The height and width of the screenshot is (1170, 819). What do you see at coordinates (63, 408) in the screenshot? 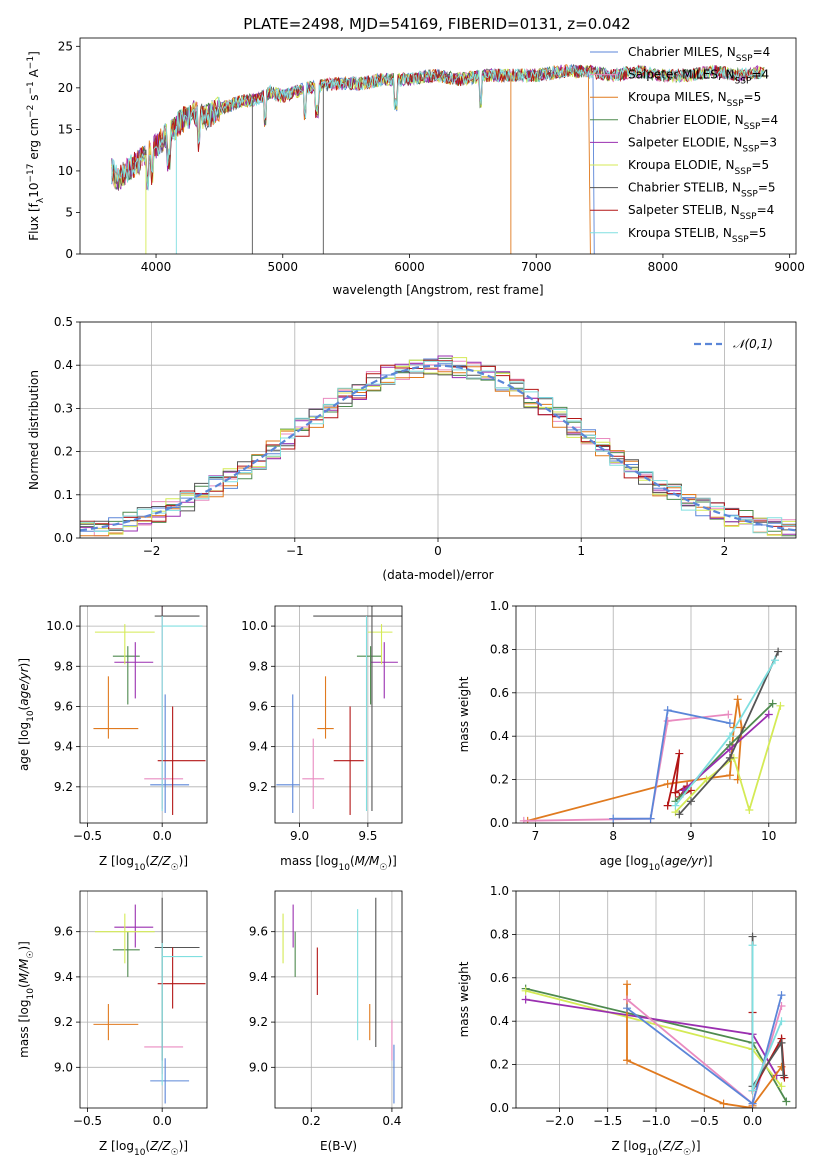
I see `residuals-ytick-label: 0.3` at bounding box center [63, 408].